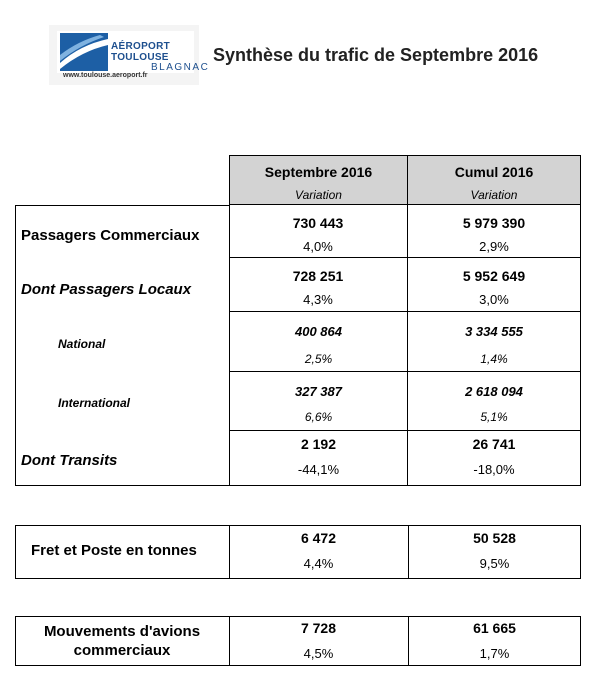  I want to click on cell-value: 26 741, so click(494, 444).